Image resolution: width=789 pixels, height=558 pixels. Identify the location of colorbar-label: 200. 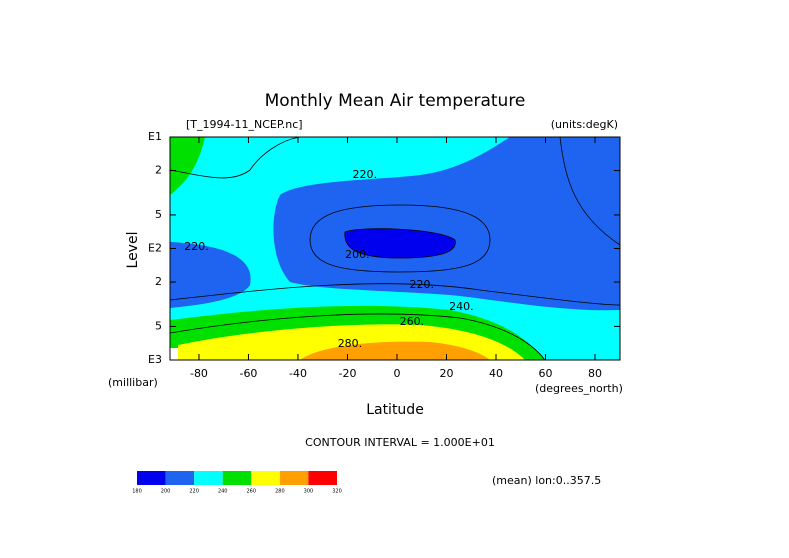
(166, 492).